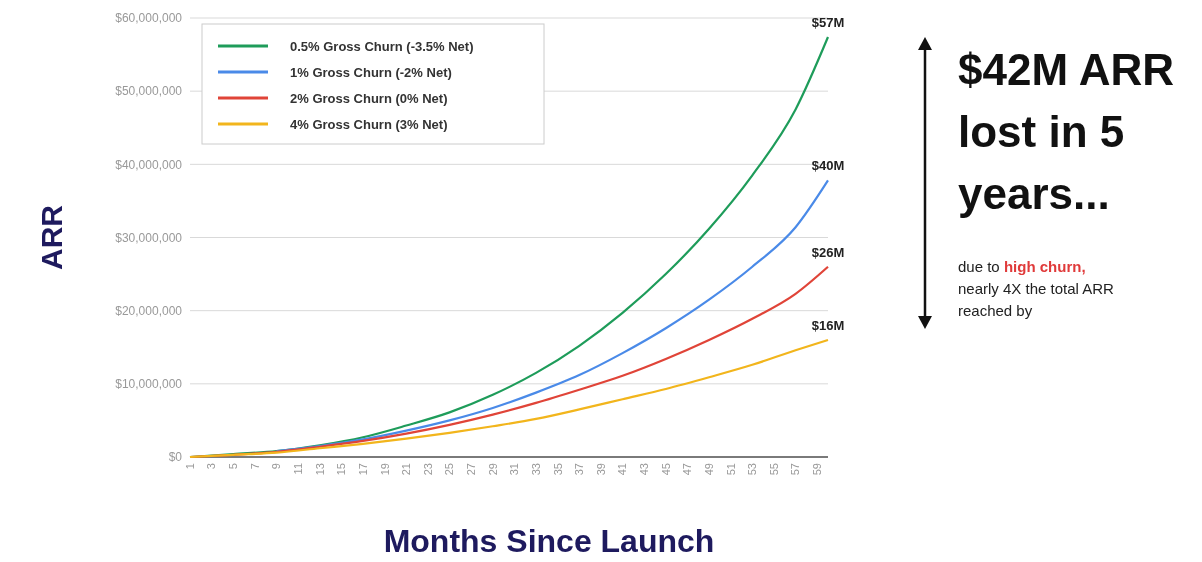 The height and width of the screenshot is (562, 1202). I want to click on x-tick-label: 21, so click(406, 469).